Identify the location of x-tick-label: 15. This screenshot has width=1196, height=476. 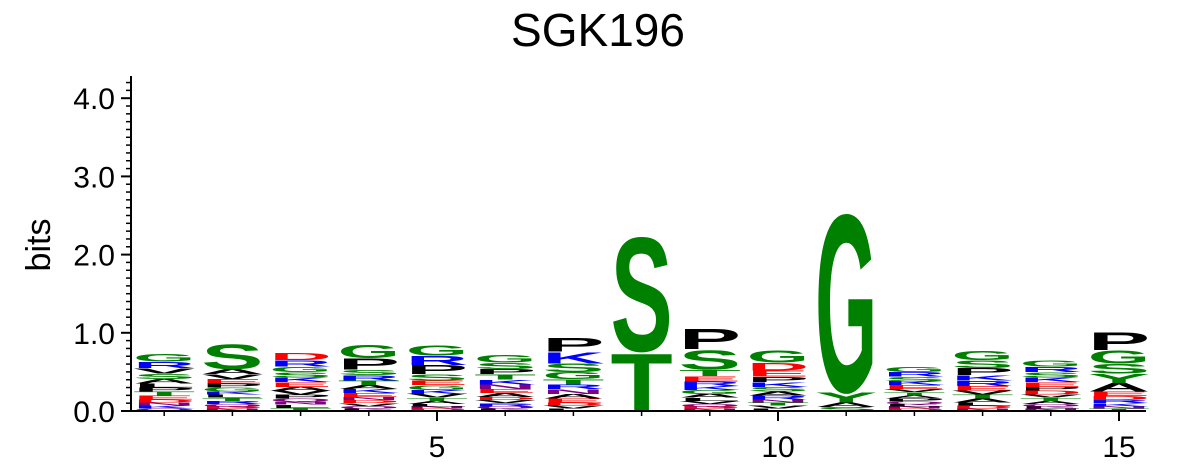
(1118, 447).